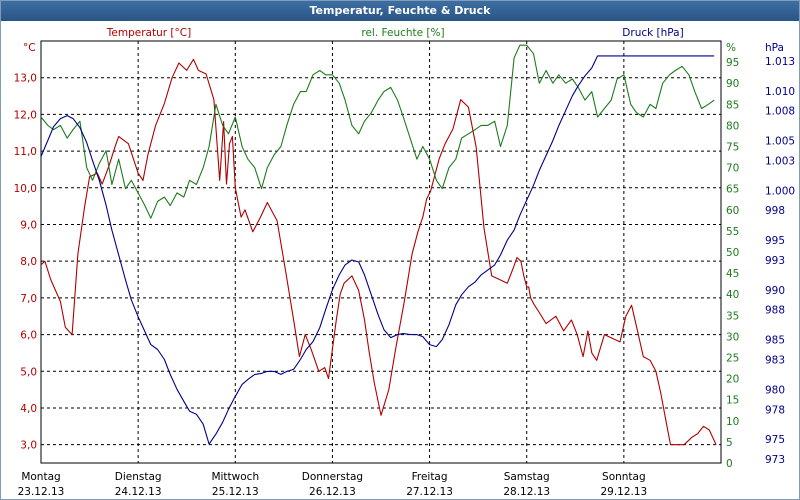 The width and height of the screenshot is (800, 500). I want to click on pressure-tick-label: 980, so click(775, 390).